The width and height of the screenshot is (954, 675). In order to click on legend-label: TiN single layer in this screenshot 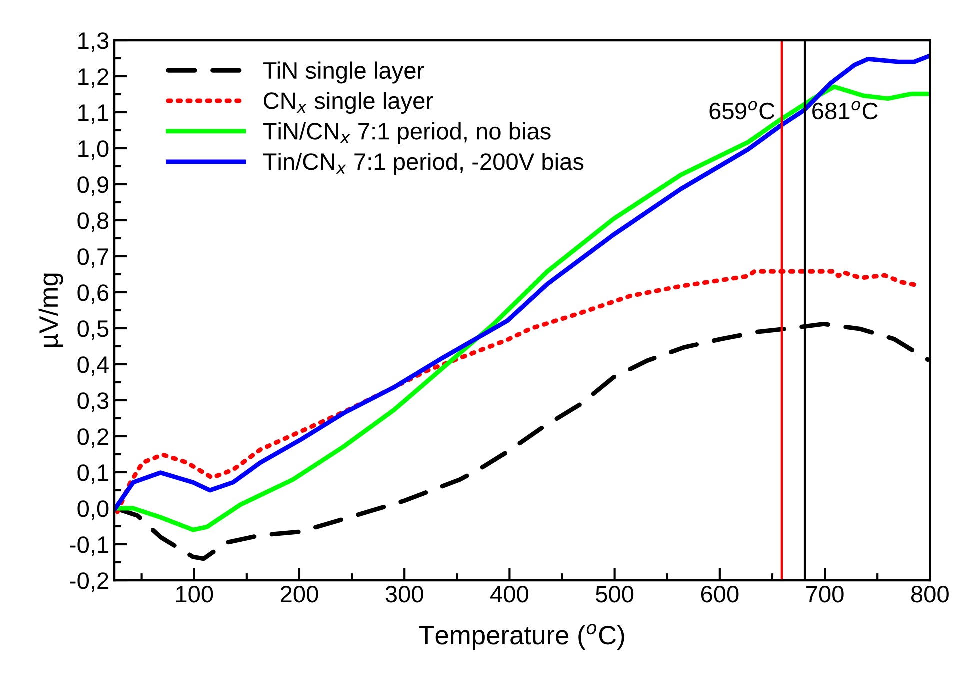, I will do `click(343, 73)`.